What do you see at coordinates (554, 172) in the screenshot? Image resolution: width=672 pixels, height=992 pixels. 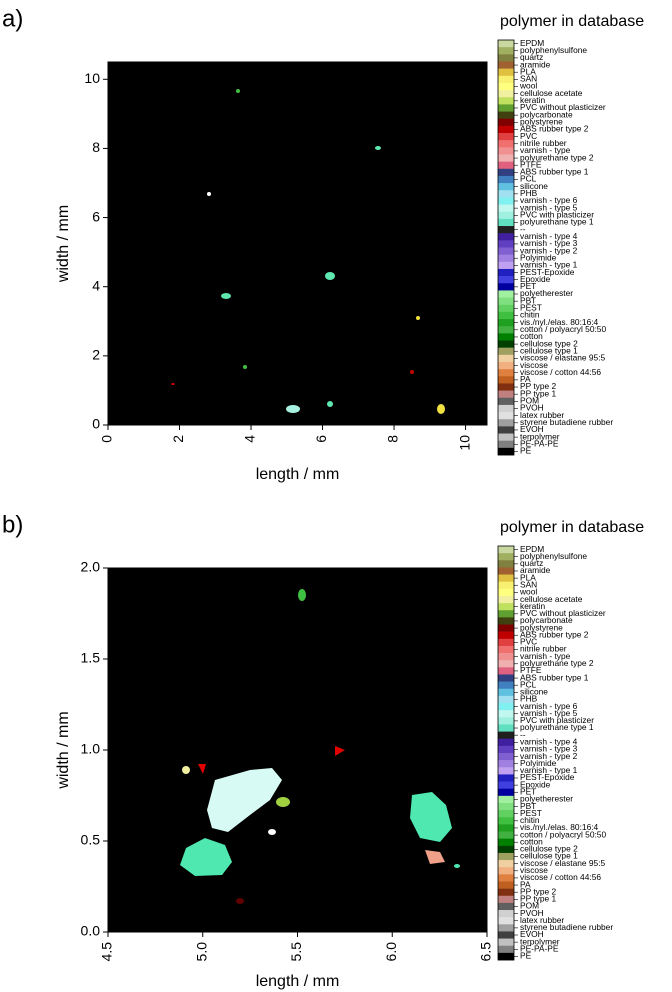 I see `legend-label: ABS rubber type 1` at bounding box center [554, 172].